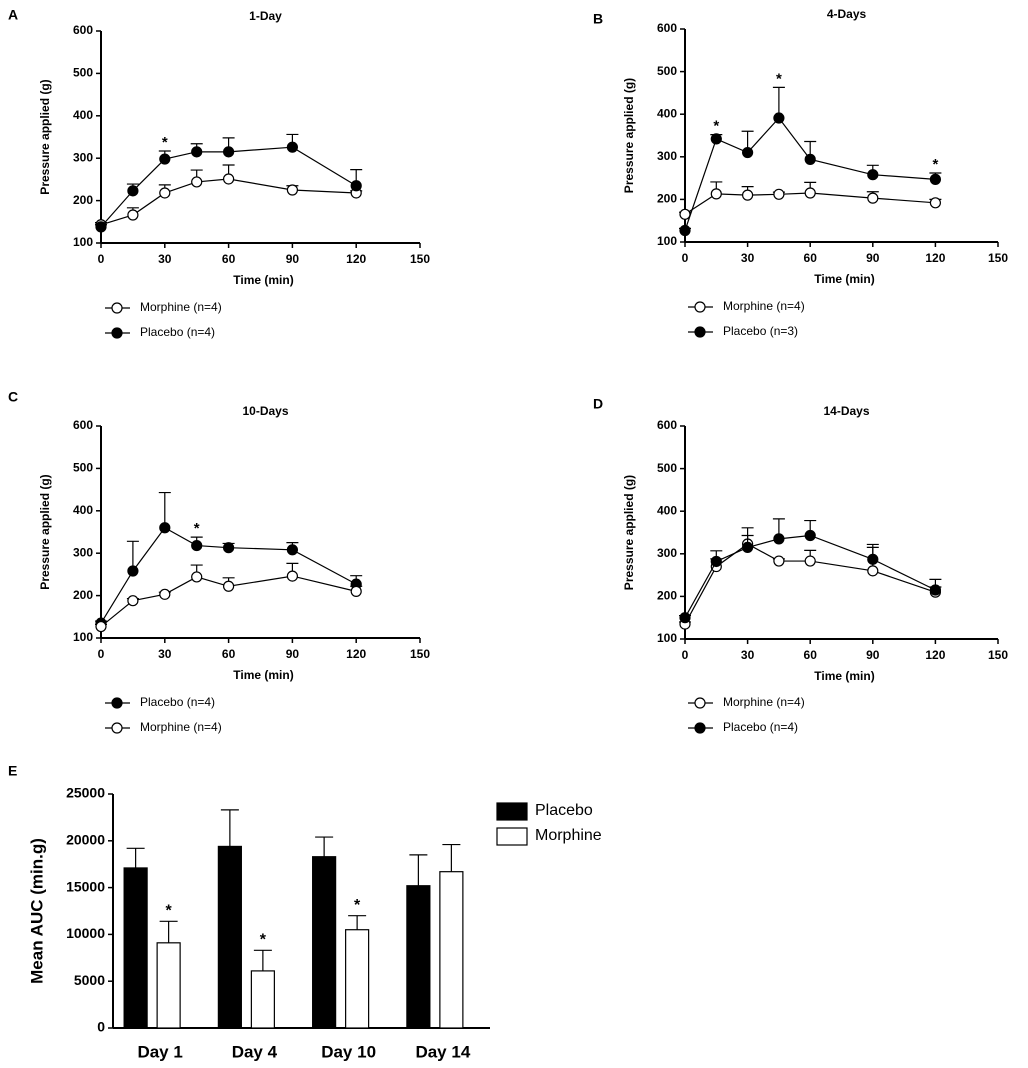 This screenshot has height=1068, width=1028. Describe the element at coordinates (265, 16) in the screenshot. I see `chart-title: 1-Day` at that location.